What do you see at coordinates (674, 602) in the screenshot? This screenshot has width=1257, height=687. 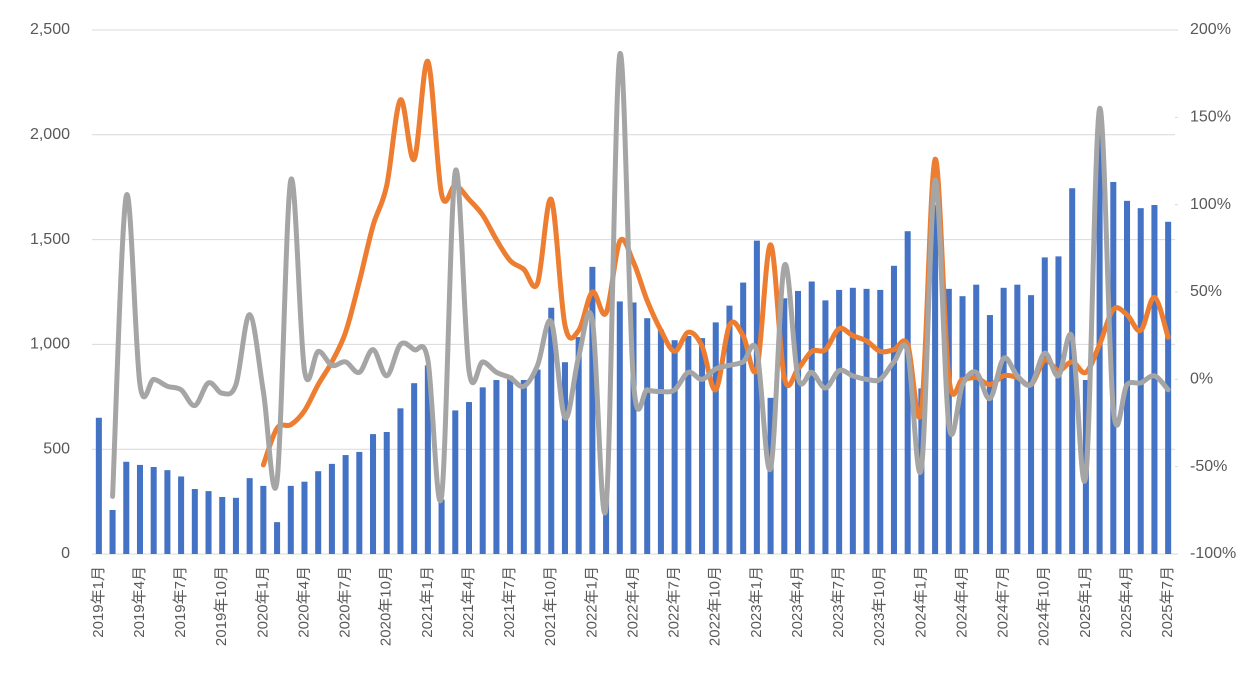 I see `x-tick-label: 2022年7月` at bounding box center [674, 602].